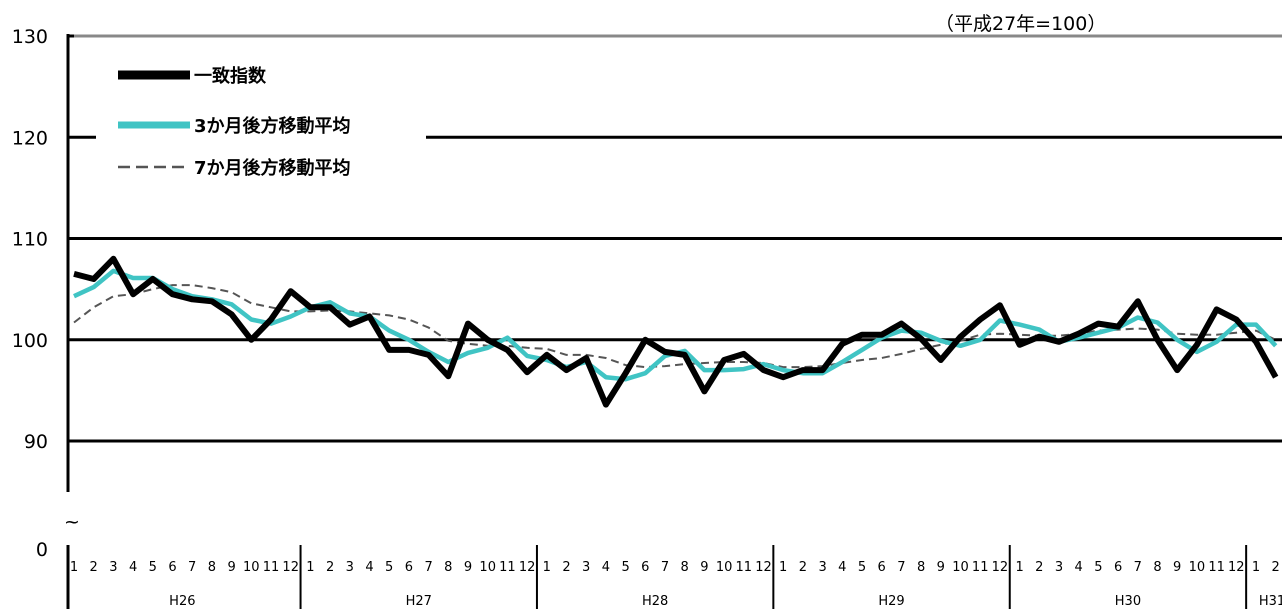 The width and height of the screenshot is (1282, 609). I want to click on y-tick-label: 90, so click(36, 442).